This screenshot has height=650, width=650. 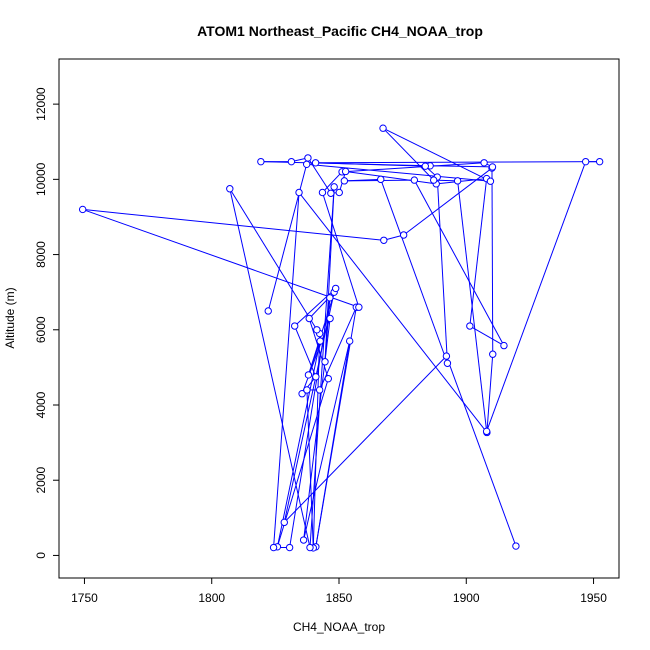 What do you see at coordinates (339, 598) in the screenshot?
I see `x-tick-label: 1850` at bounding box center [339, 598].